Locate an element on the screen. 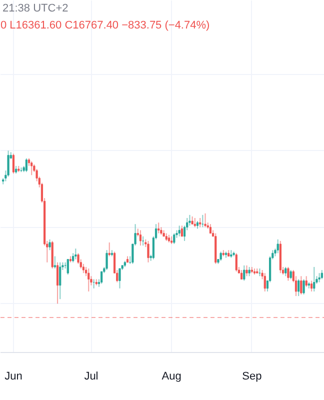 This screenshot has height=400, width=324. text: 21:38 UTC+2 is located at coordinates (35, 8).